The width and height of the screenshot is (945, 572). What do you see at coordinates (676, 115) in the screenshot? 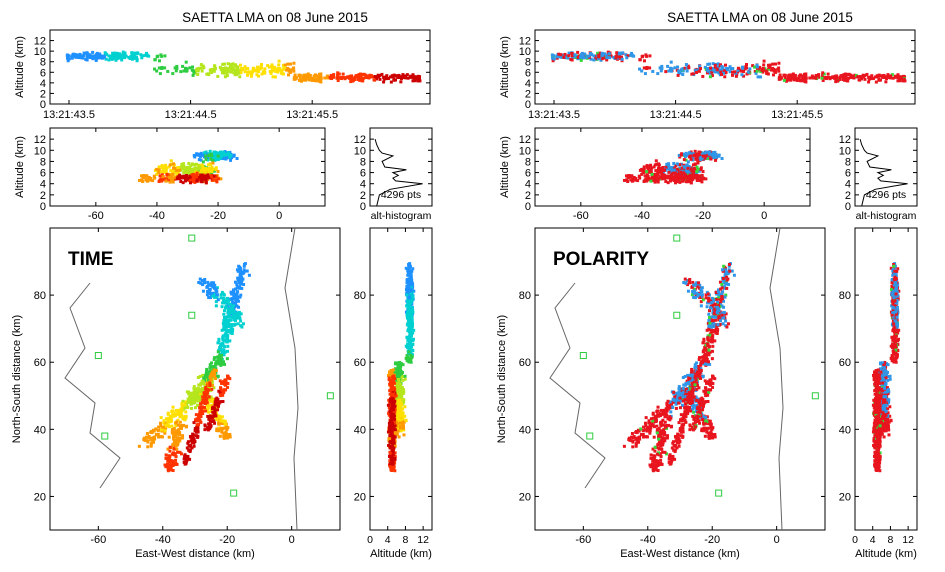
I see `x-tick-label: 13:21:44.5` at bounding box center [676, 115].